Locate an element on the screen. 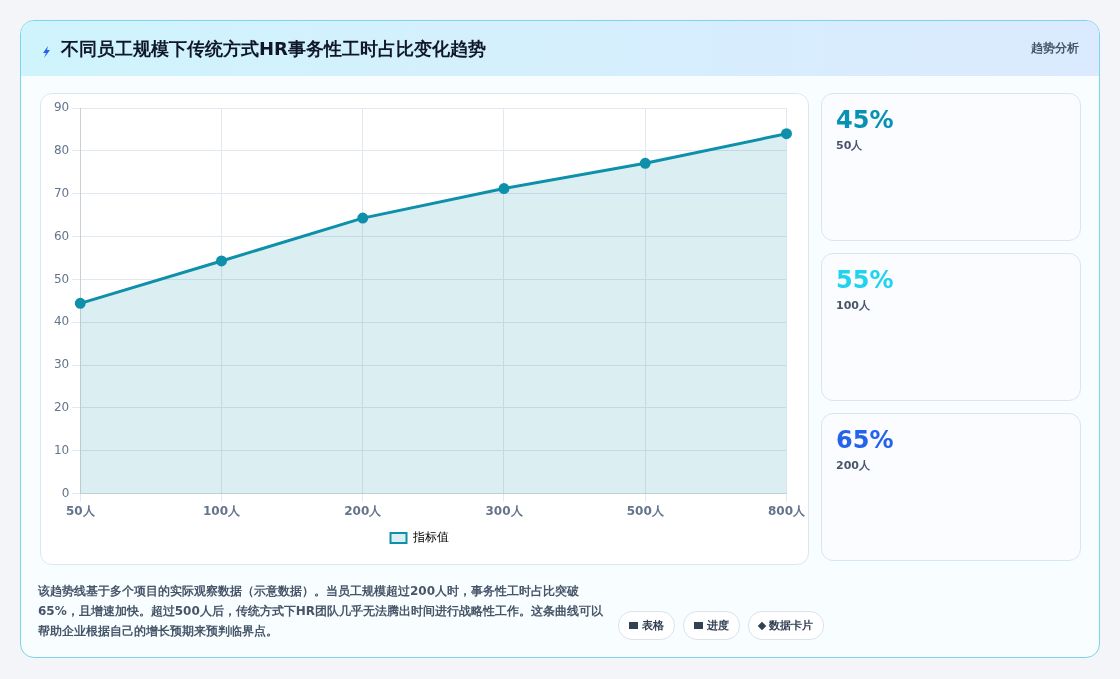 Image resolution: width=1120 pixels, height=679 pixels. y-tick-label: 70 is located at coordinates (61, 192).